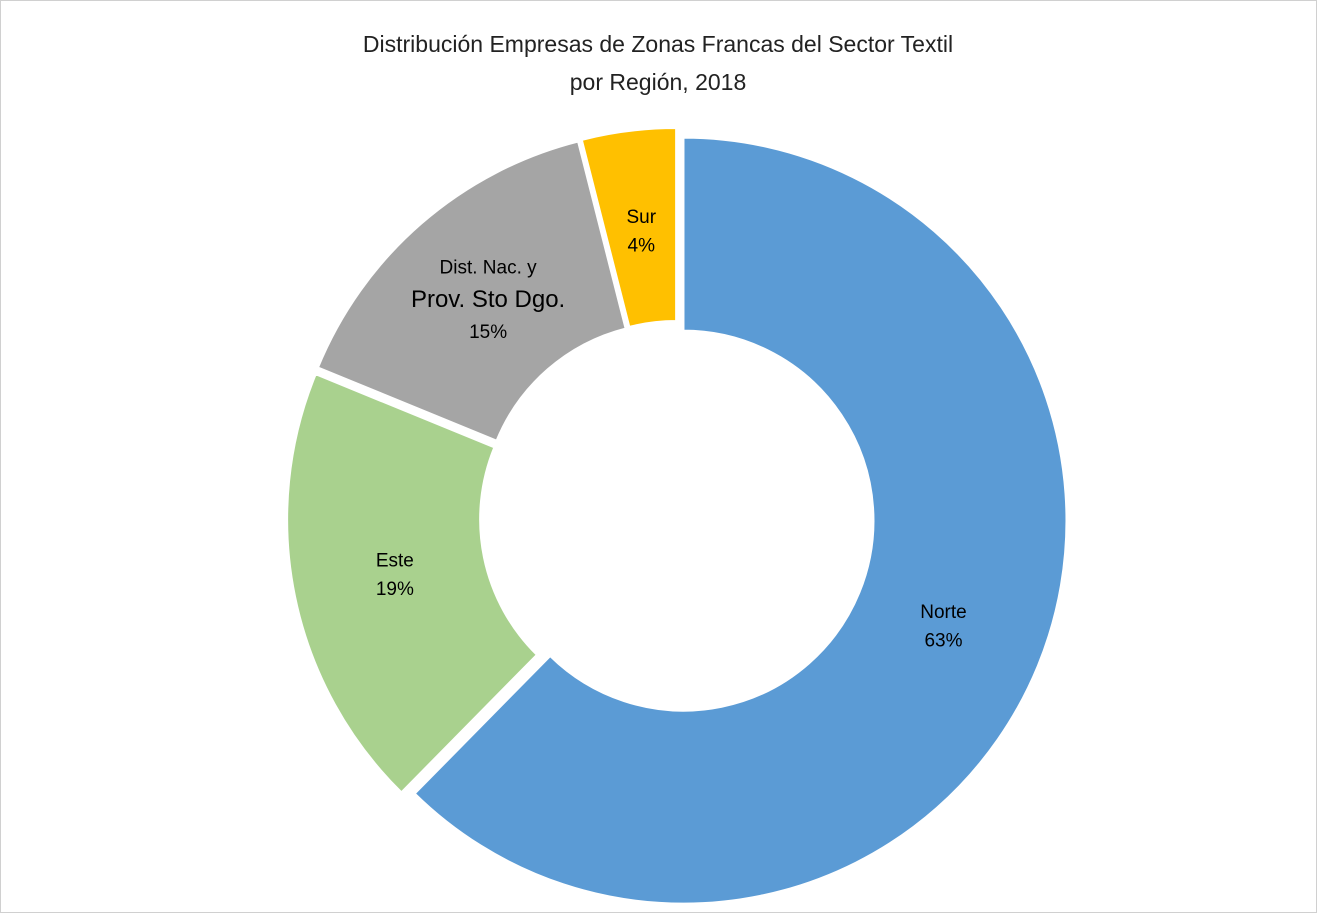 Image resolution: width=1317 pixels, height=913 pixels. I want to click on slice-label: Dist. Nac. y, so click(489, 267).